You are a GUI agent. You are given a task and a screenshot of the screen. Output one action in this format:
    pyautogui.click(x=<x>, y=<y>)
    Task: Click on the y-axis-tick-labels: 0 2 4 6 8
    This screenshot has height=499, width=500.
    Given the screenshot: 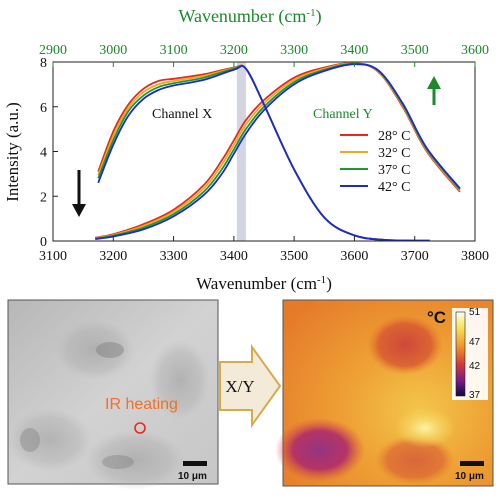 What is the action you would take?
    pyautogui.click(x=43, y=153)
    